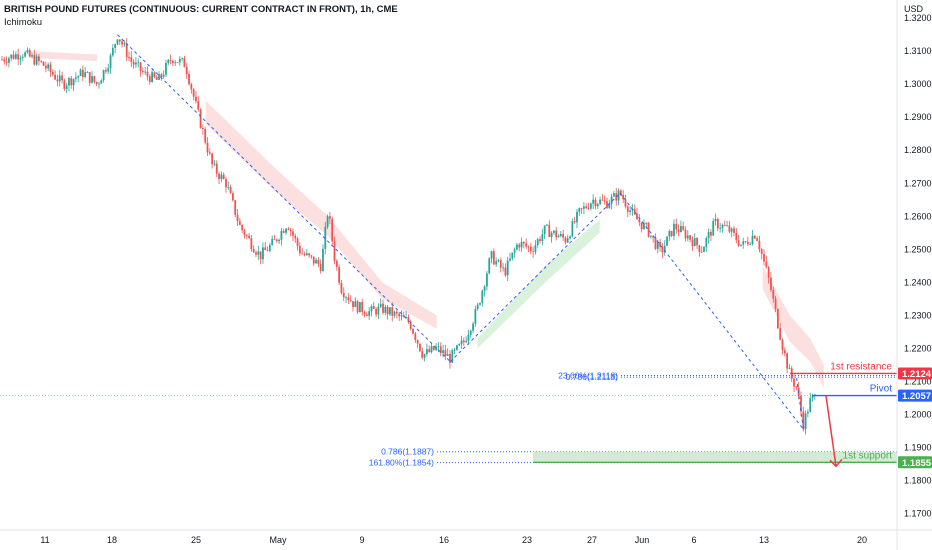 Image resolution: width=932 pixels, height=550 pixels. I want to click on x-tick-label: May, so click(278, 540).